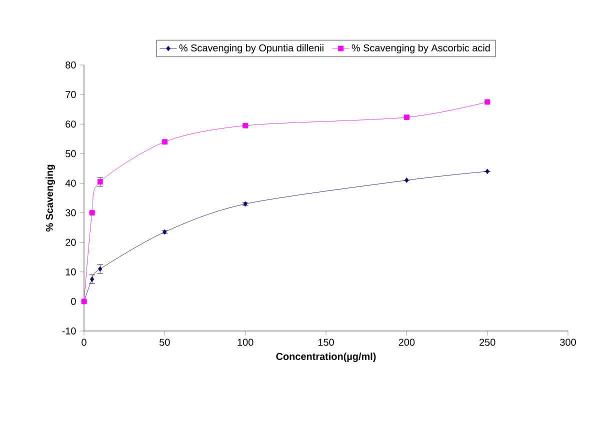 Image resolution: width=591 pixels, height=425 pixels. What do you see at coordinates (251, 49) in the screenshot?
I see `legend-label: % Scavenging by Opuntia dillenii` at bounding box center [251, 49].